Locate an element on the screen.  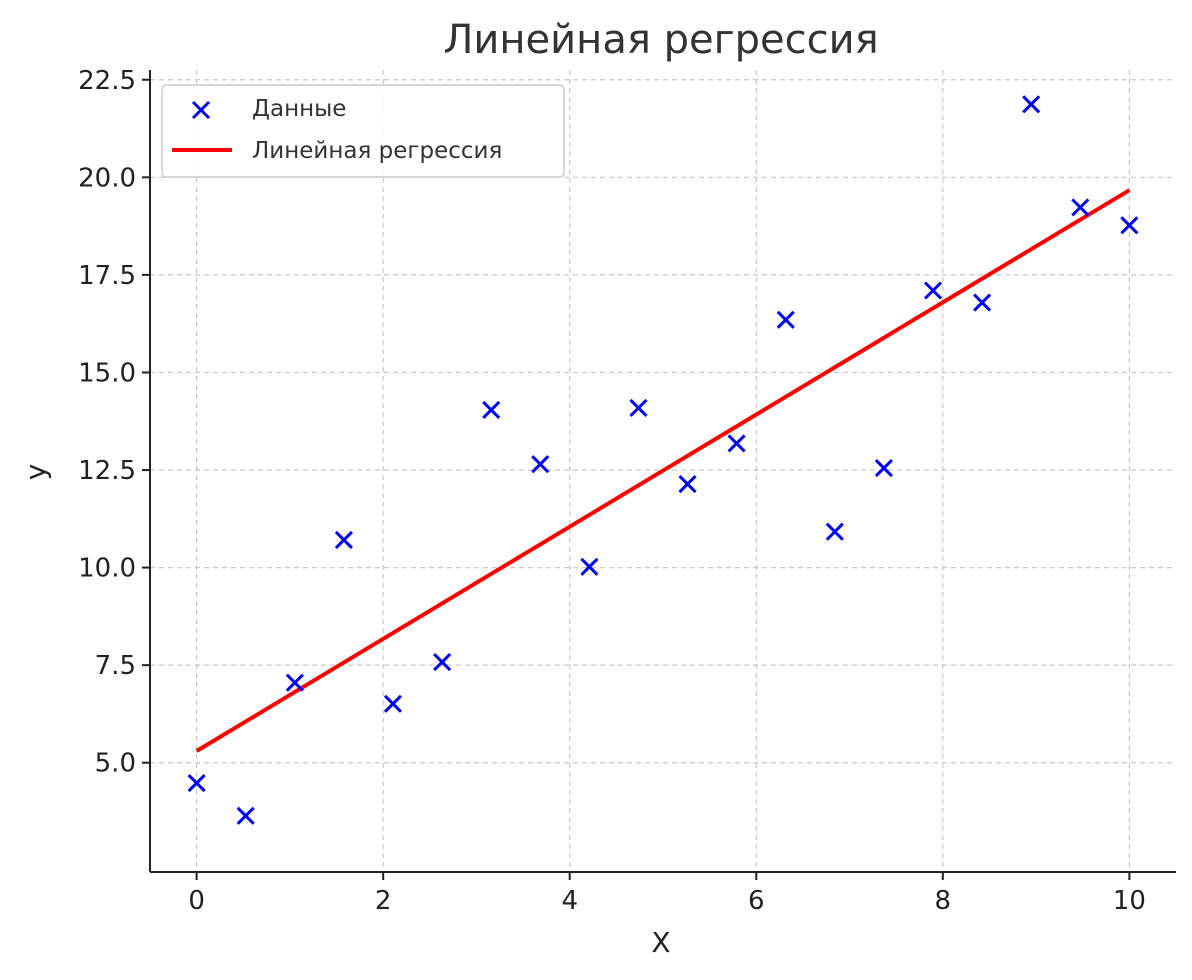
legend-x-marker is located at coordinates (201, 110).